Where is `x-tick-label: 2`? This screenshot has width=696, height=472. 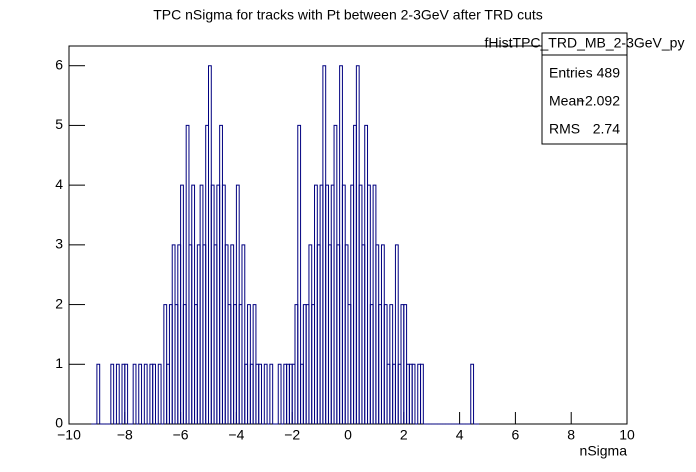
x-tick-label: 2 is located at coordinates (404, 435).